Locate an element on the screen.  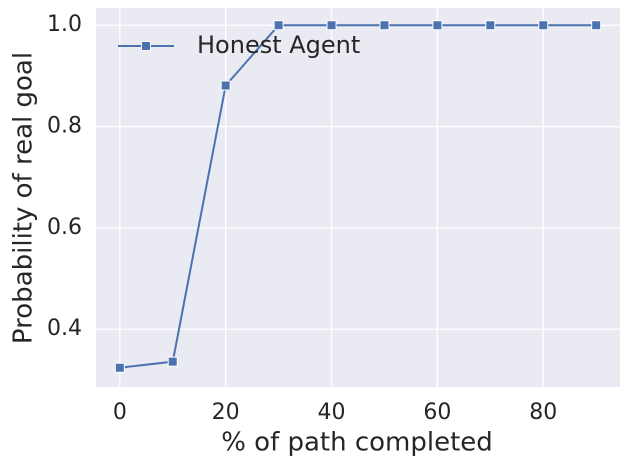
x-tick-label: 60 is located at coordinates (437, 412).